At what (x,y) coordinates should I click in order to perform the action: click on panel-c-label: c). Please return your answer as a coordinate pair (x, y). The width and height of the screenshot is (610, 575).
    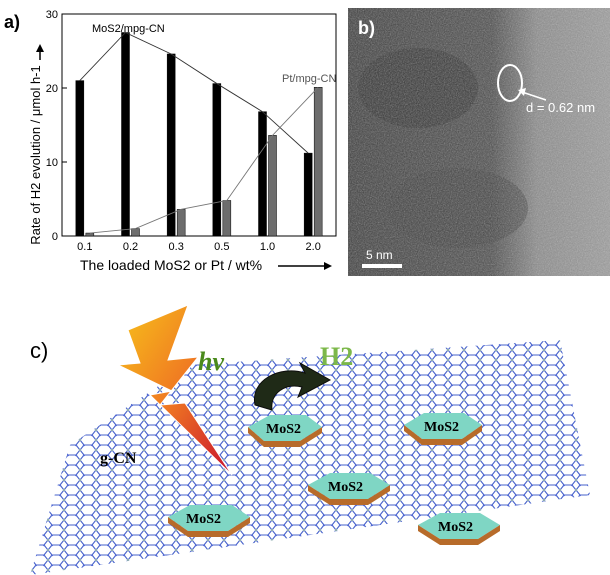
    Looking at the image, I should click on (39, 350).